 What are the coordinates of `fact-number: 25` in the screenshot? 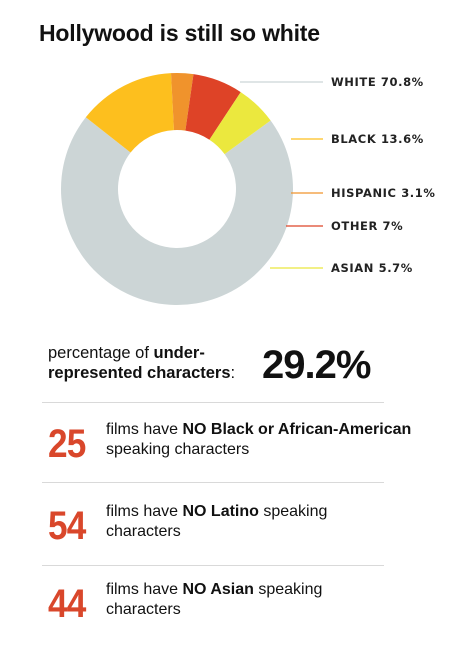 It's located at (67, 444).